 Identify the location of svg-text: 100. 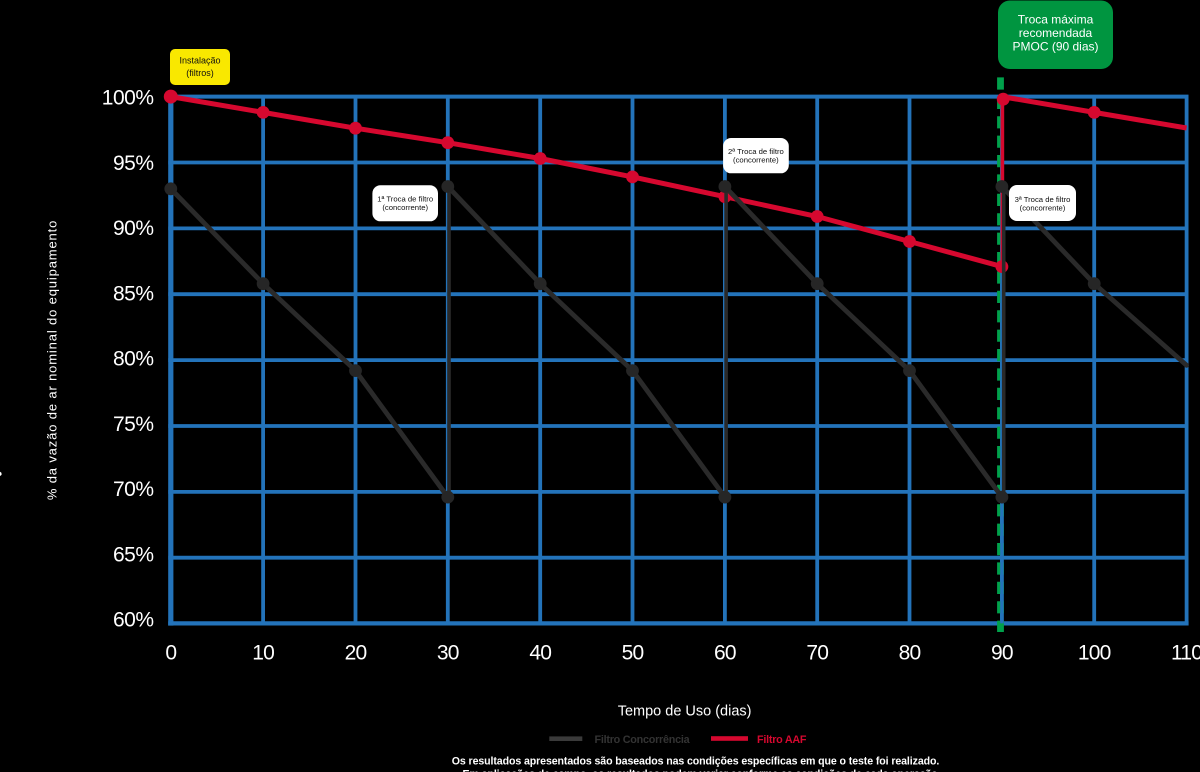
(1094, 653).